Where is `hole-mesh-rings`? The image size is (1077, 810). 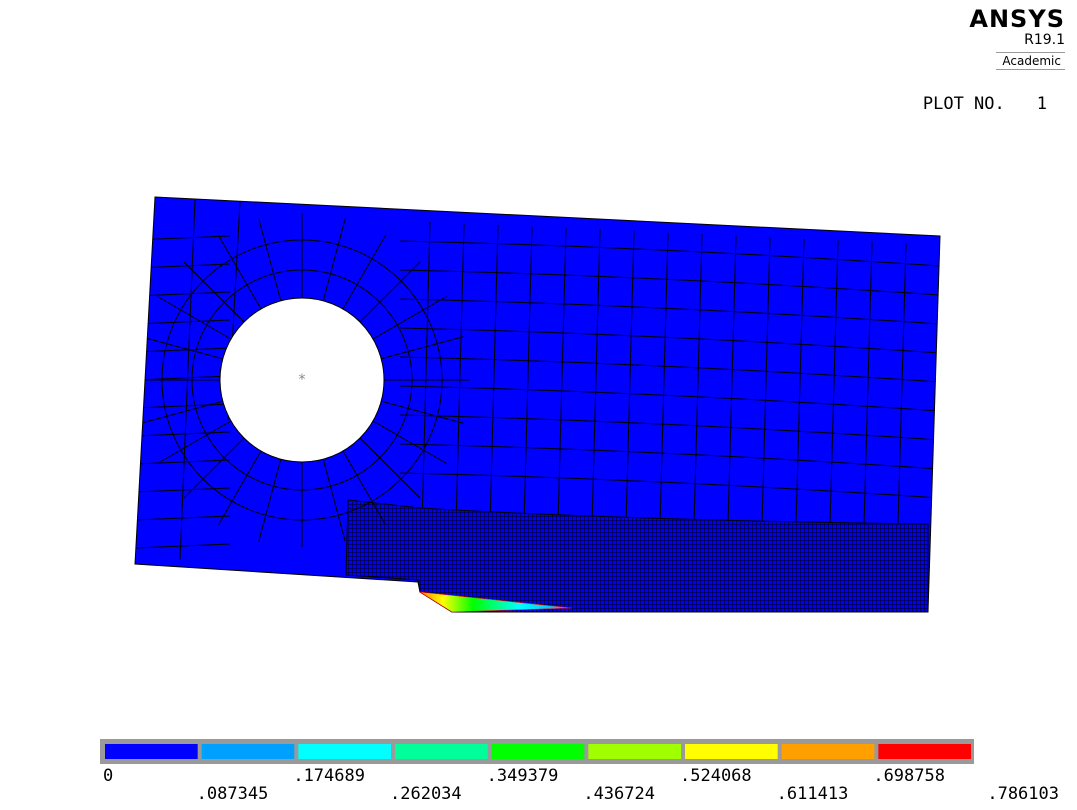
hole-mesh-rings is located at coordinates (302, 380).